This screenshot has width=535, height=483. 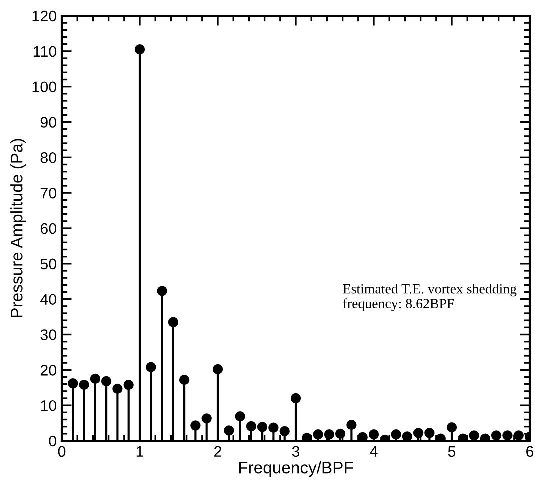 What do you see at coordinates (48, 335) in the screenshot?
I see `y-tick-label: 30` at bounding box center [48, 335].